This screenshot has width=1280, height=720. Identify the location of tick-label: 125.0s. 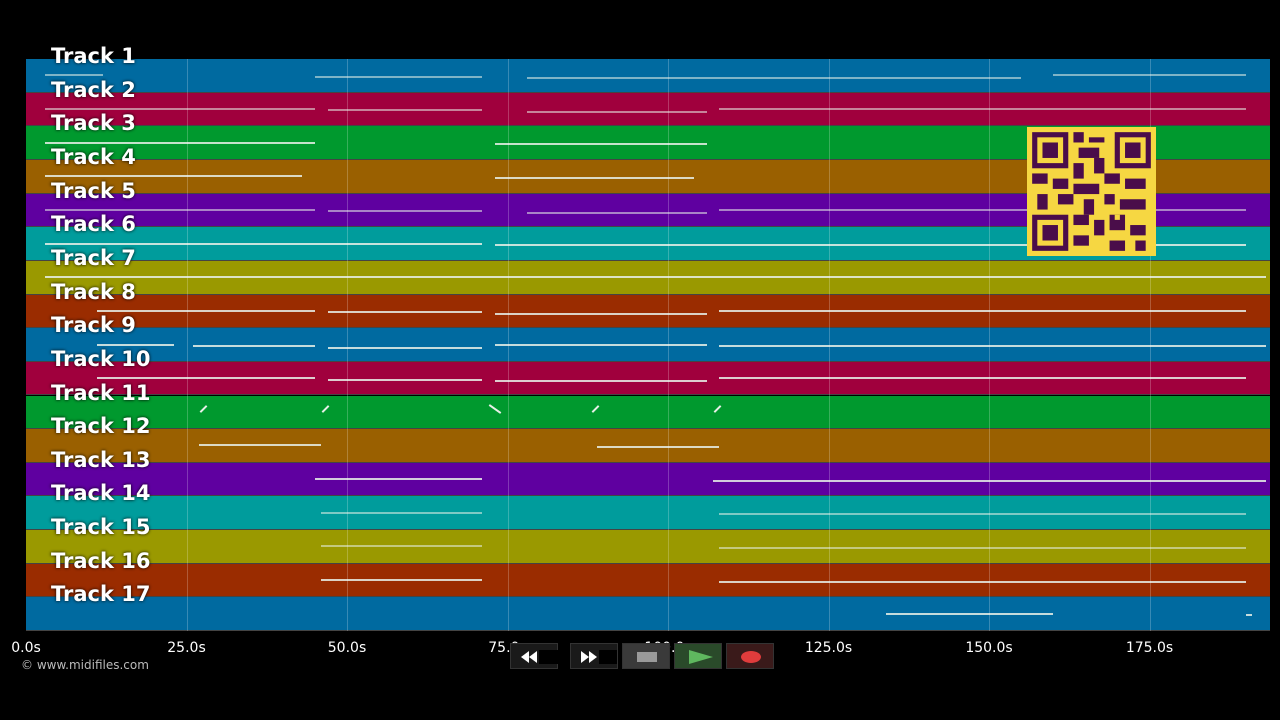
(828, 648).